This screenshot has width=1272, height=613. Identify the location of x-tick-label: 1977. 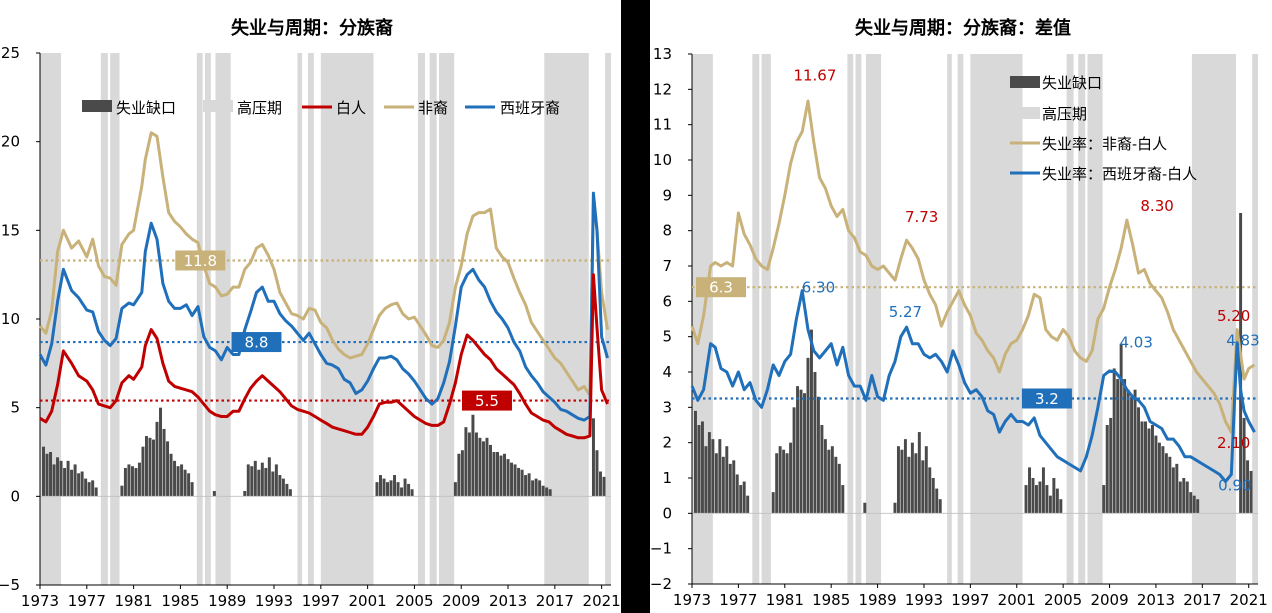
(738, 600).